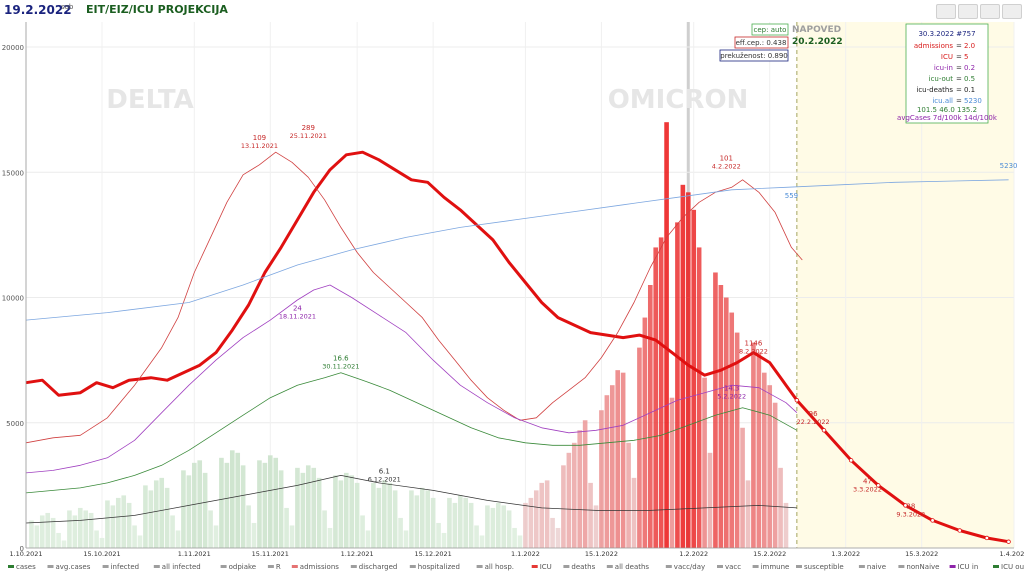 The height and width of the screenshot is (576, 1024). Describe the element at coordinates (817, 42) in the screenshot. I see `napoved-date: 20.2.2022` at that location.